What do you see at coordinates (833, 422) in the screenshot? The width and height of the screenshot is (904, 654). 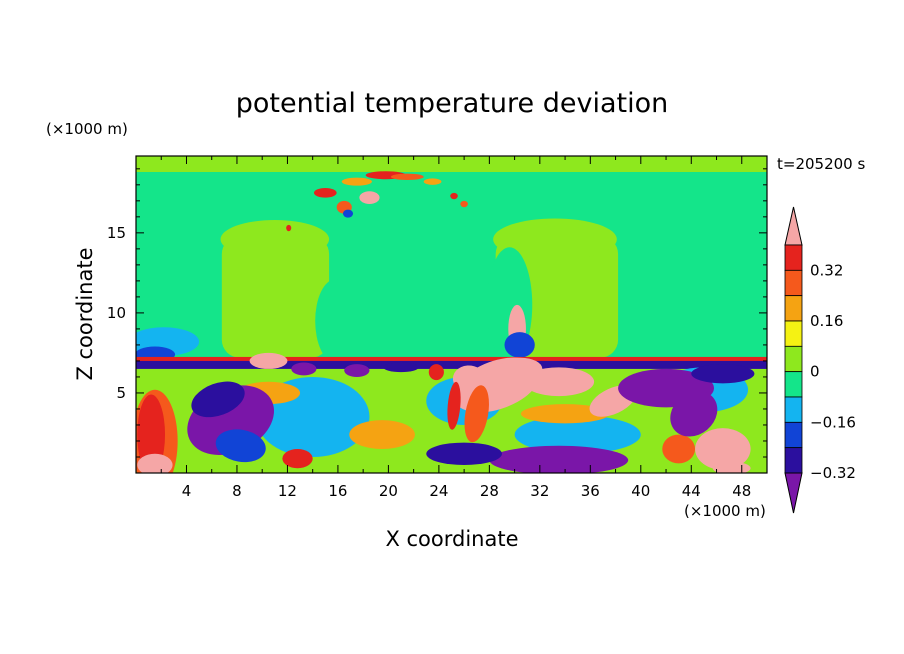 I see `colorbar-label: −0.16` at bounding box center [833, 422].